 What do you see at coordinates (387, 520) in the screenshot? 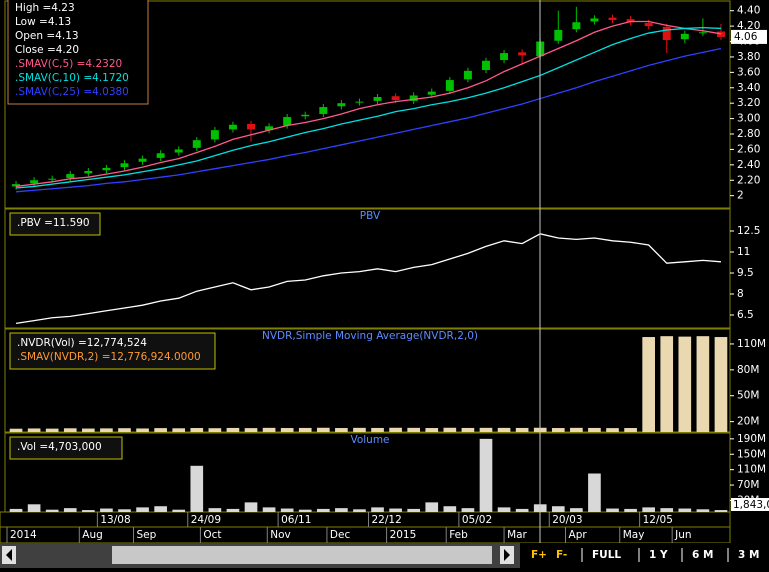
I see `x-day-label: 22/12` at bounding box center [387, 520].